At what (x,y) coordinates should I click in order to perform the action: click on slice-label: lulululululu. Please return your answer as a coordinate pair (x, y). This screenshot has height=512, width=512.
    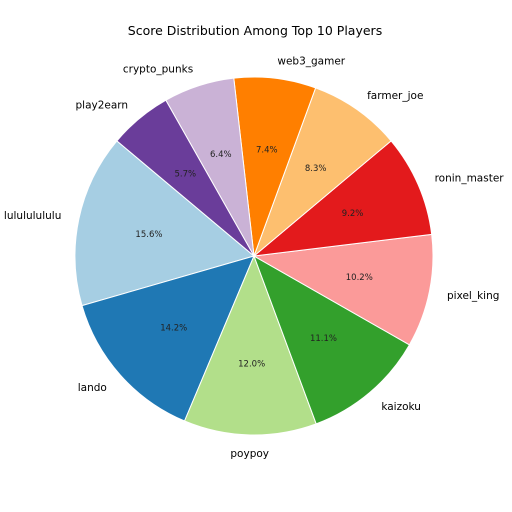
    Looking at the image, I should click on (32, 216).